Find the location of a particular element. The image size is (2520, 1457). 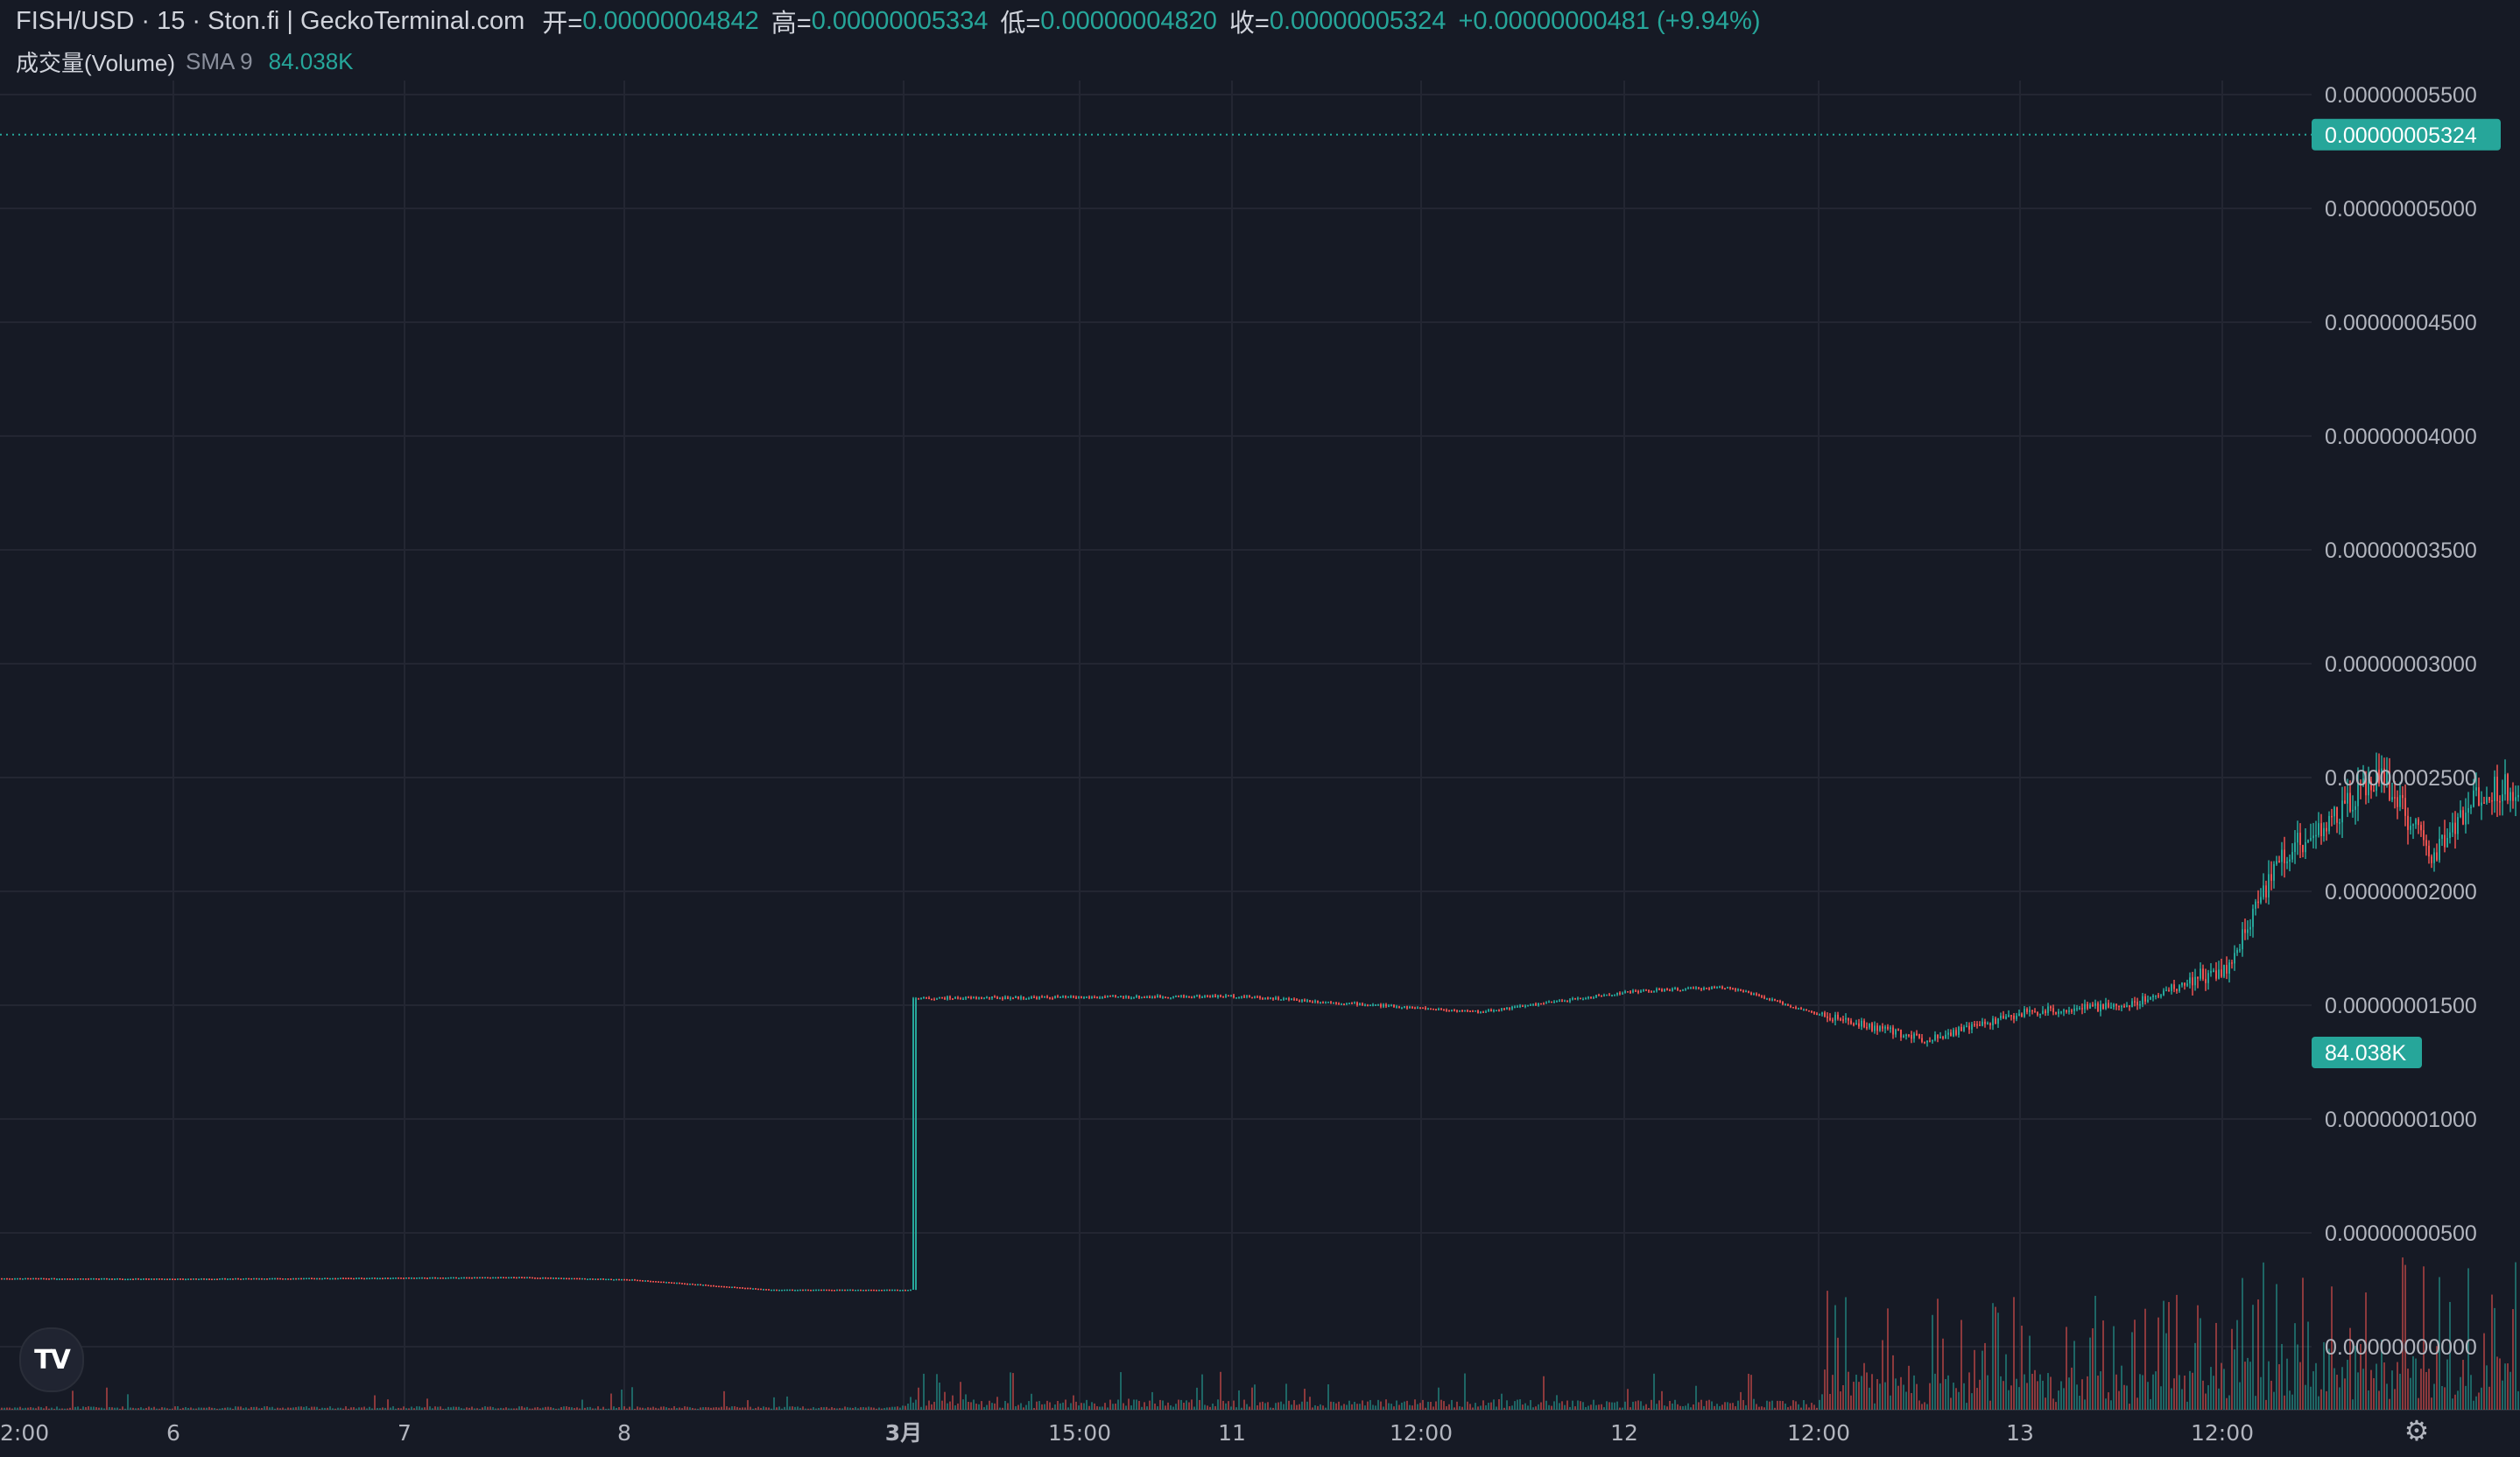

tradingview-logo-icon: TV is located at coordinates (51, 1359).